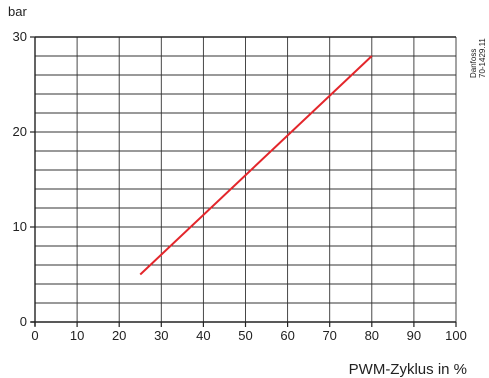 Image resolution: width=489 pixels, height=378 pixels. Describe the element at coordinates (329, 335) in the screenshot. I see `x-tick-label: 70` at that location.